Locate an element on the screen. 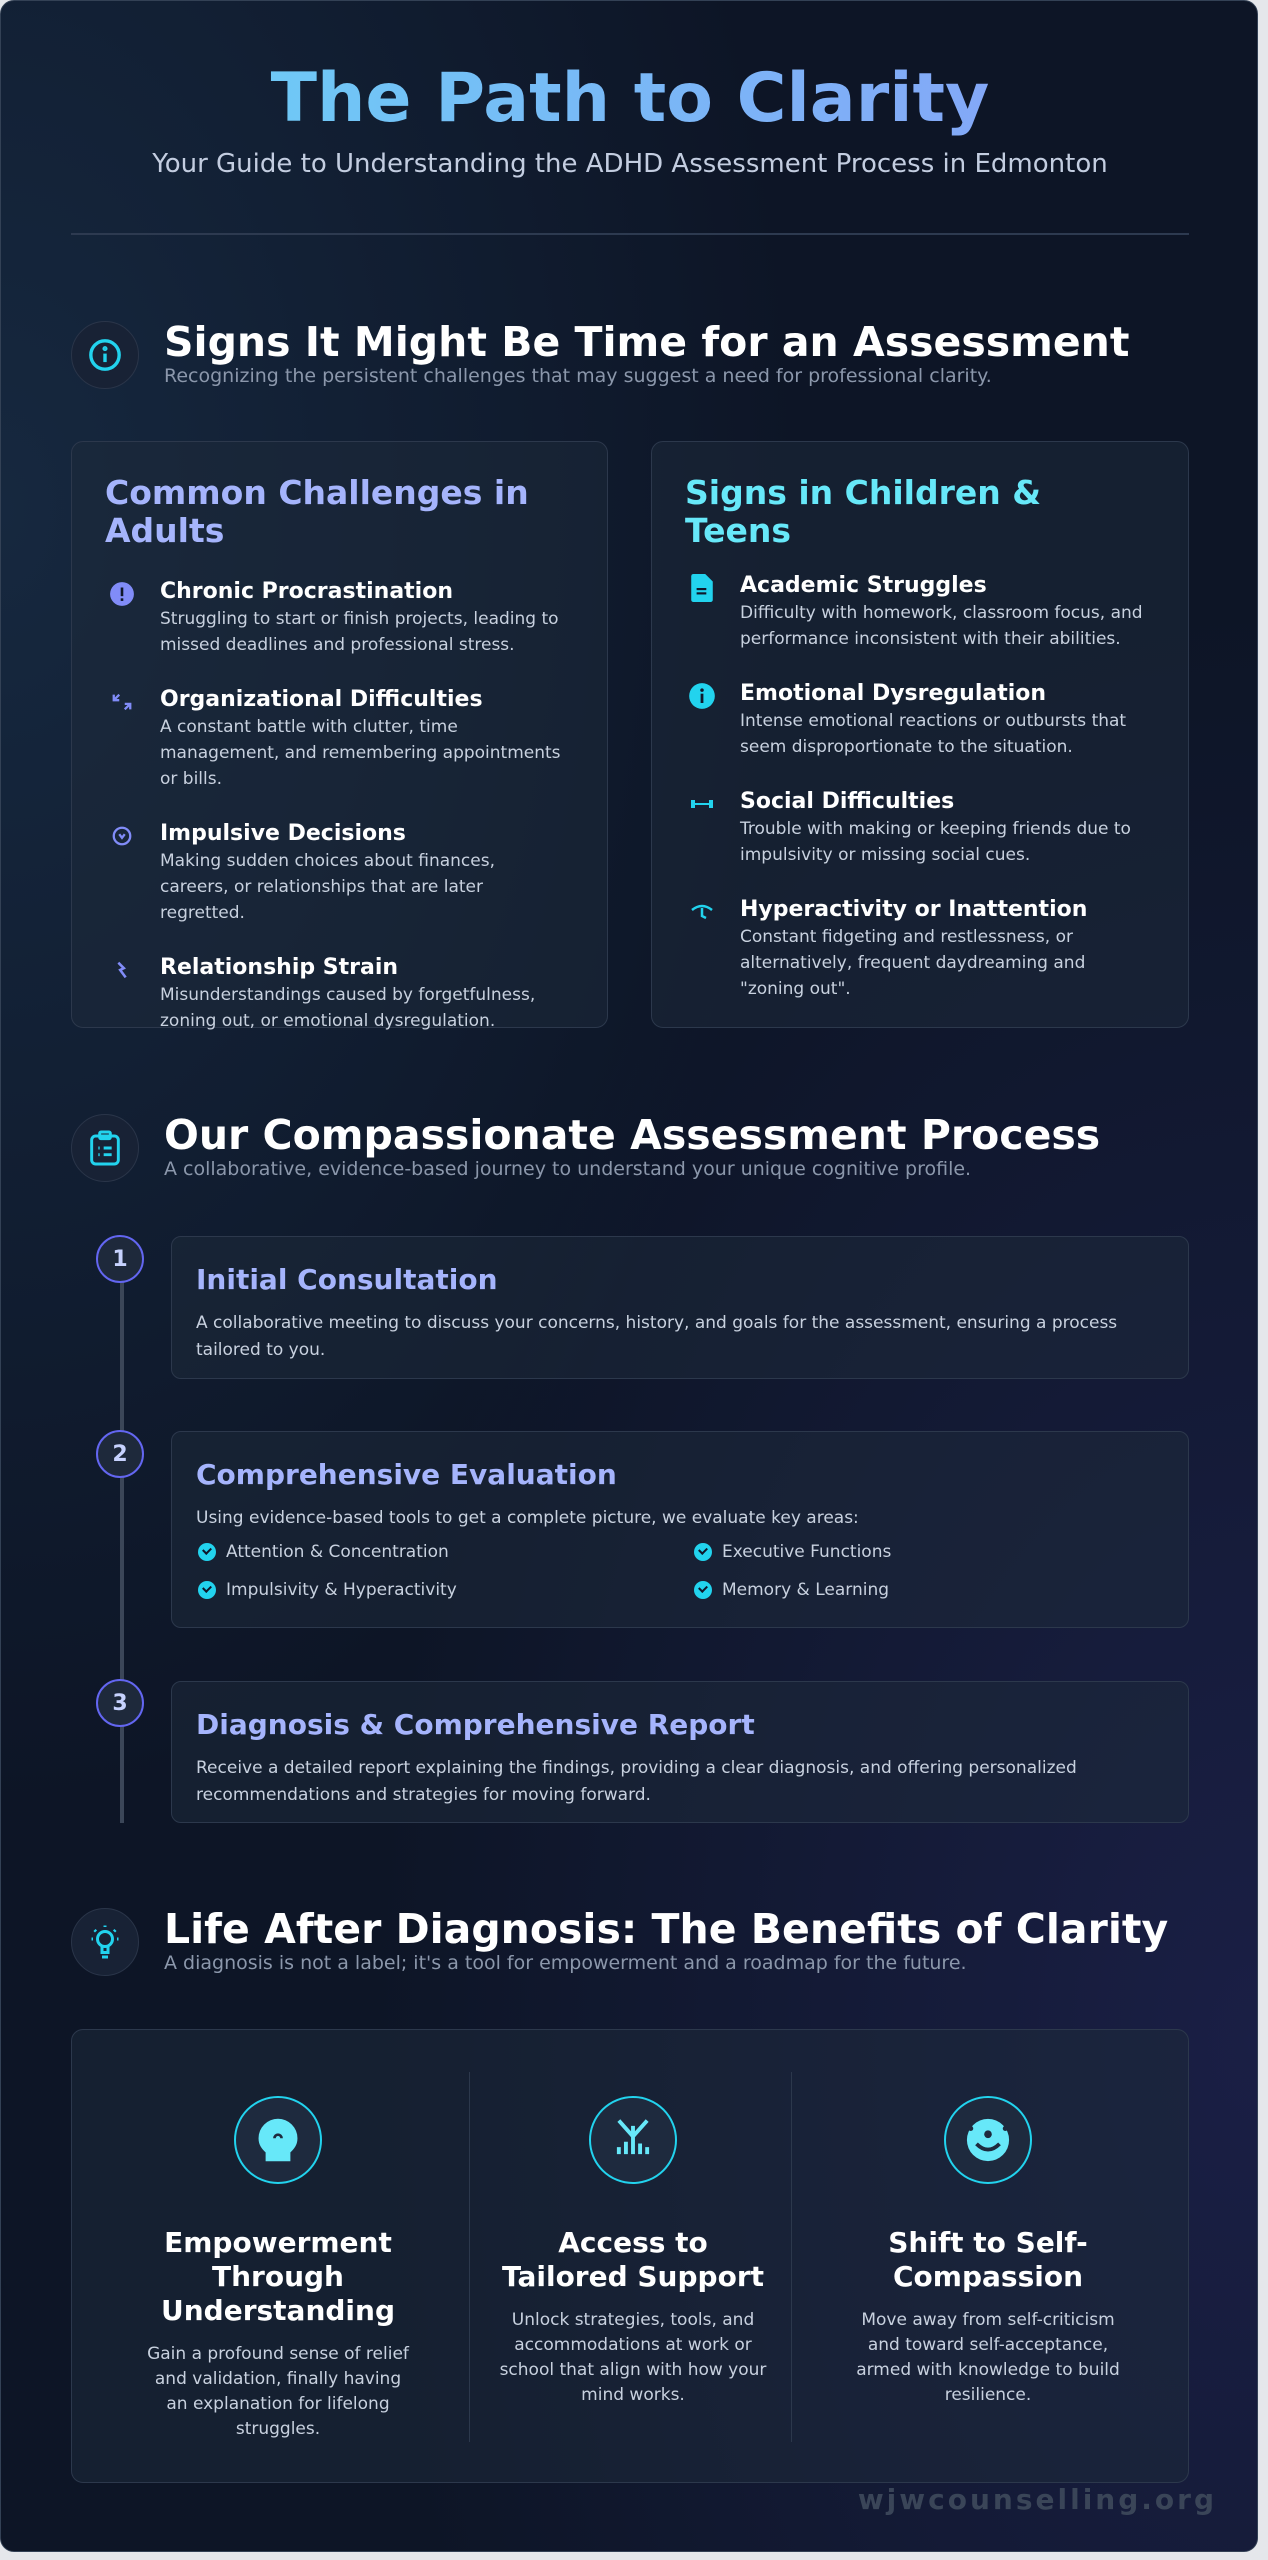 Image resolution: width=1268 pixels, height=2560 pixels. item-title: Emotional Dysregulation is located at coordinates (893, 693).